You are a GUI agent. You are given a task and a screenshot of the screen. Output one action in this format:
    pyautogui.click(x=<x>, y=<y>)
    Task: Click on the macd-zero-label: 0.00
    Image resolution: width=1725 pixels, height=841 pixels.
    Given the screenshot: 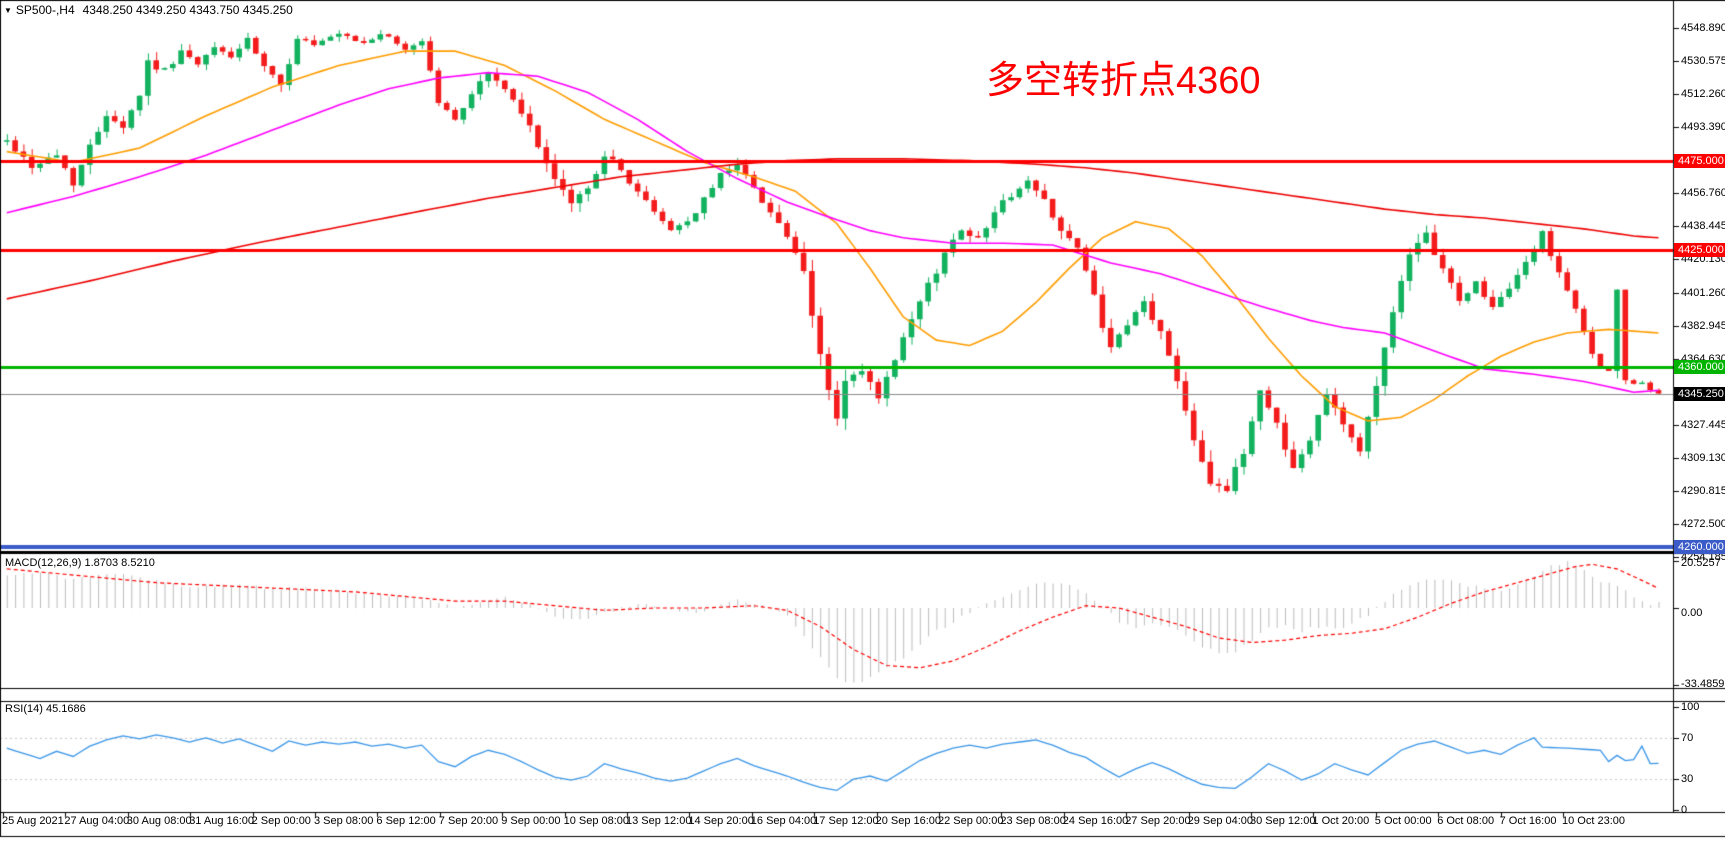 What is the action you would take?
    pyautogui.click(x=1692, y=613)
    